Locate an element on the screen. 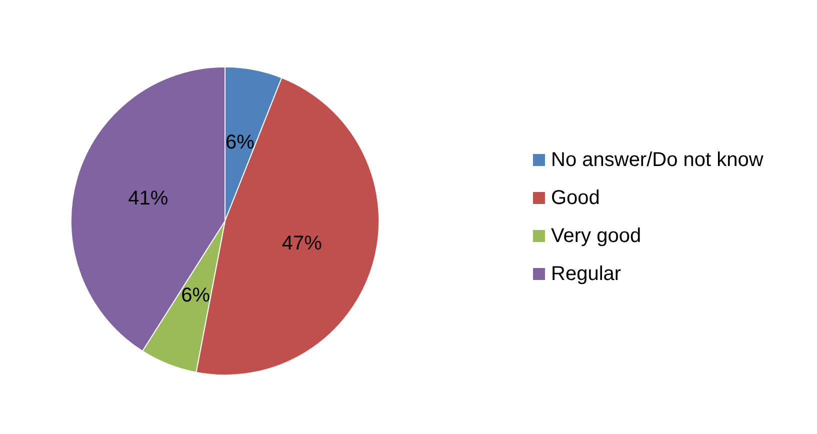  data-label: 47% is located at coordinates (302, 243).